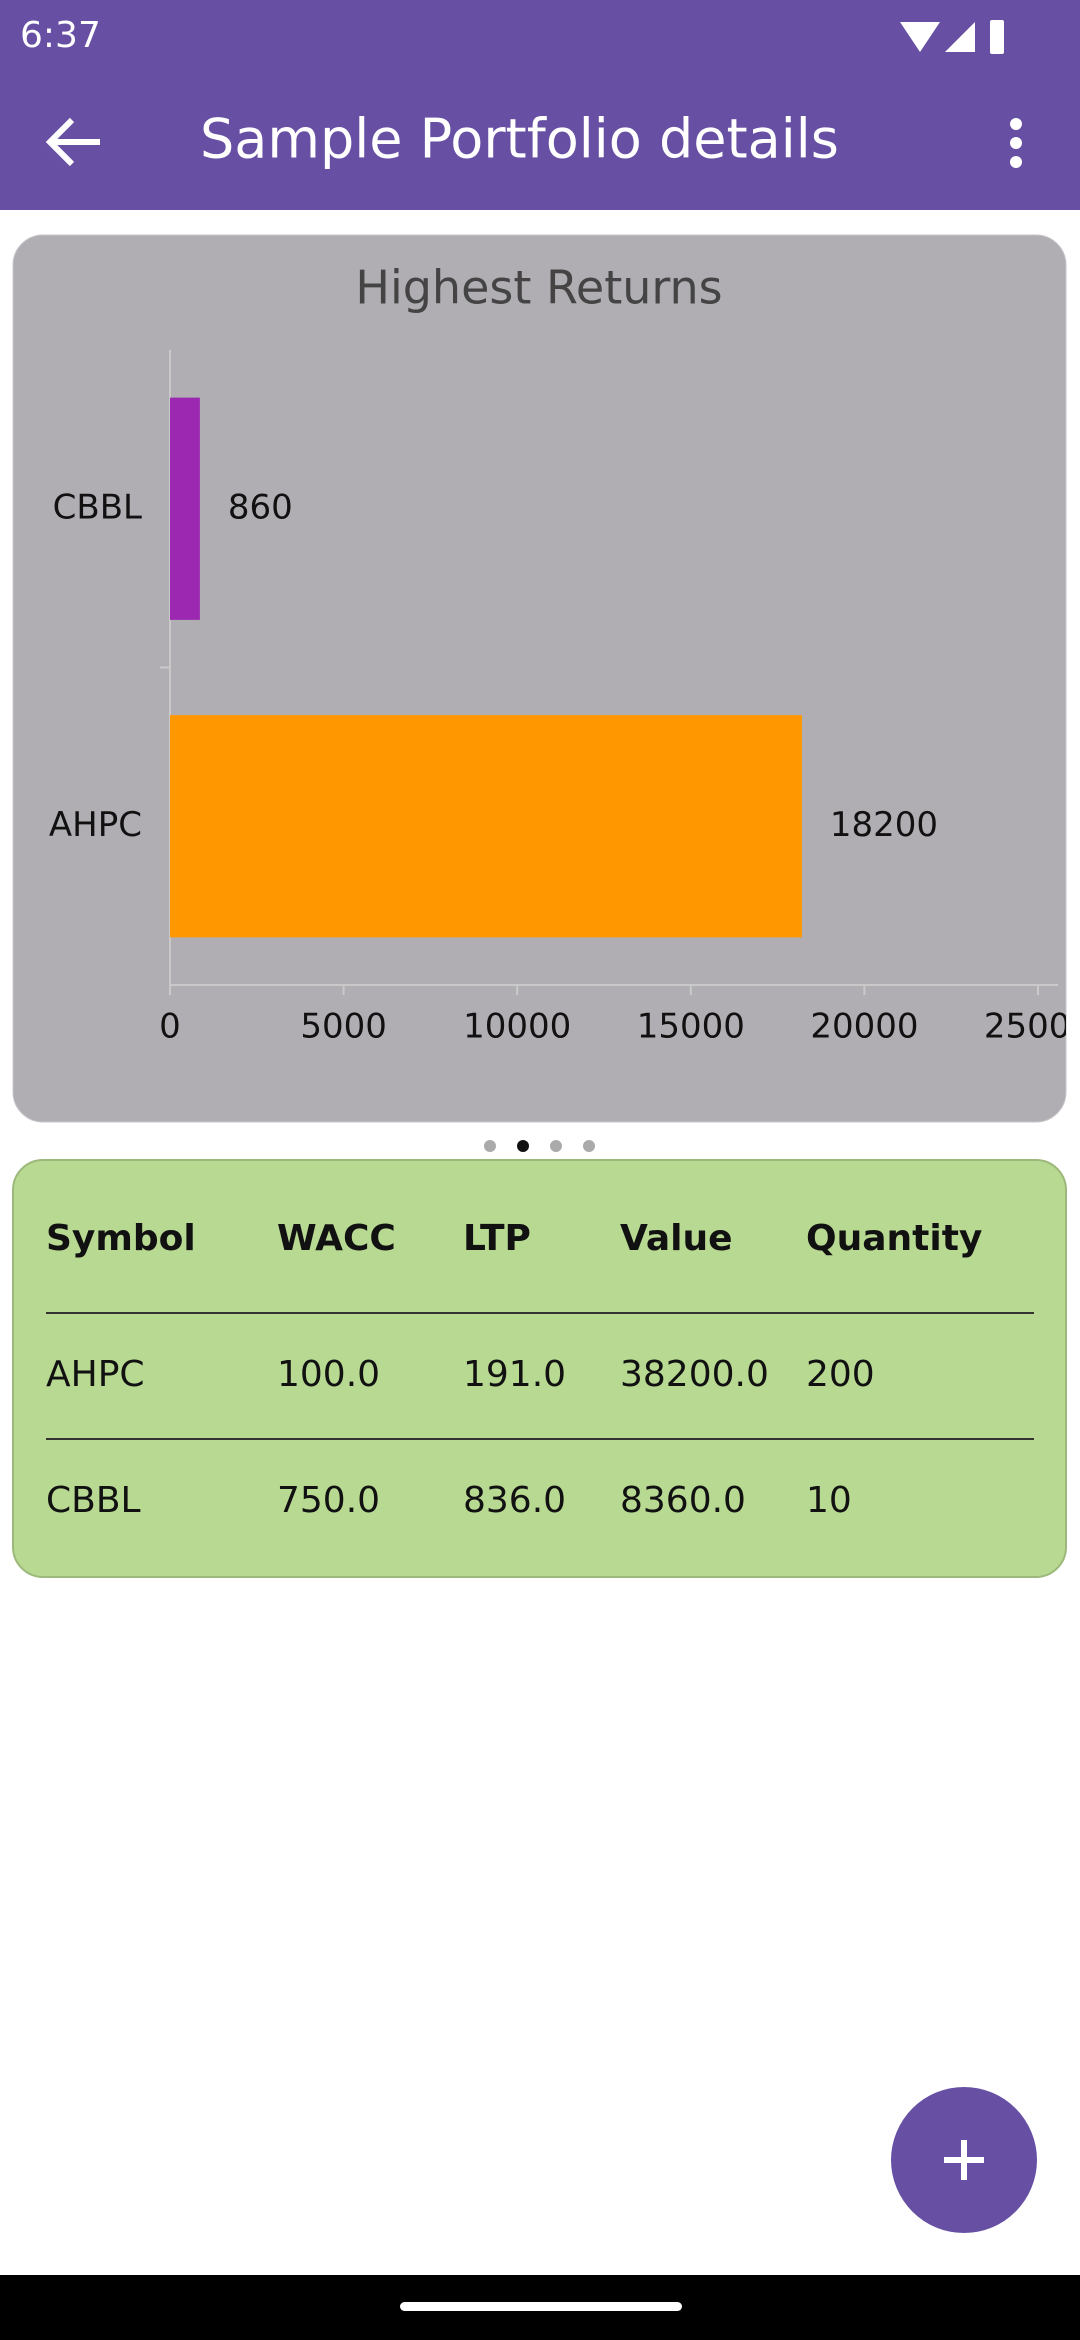  I want to click on x-tick-label: 15000, so click(691, 1027).